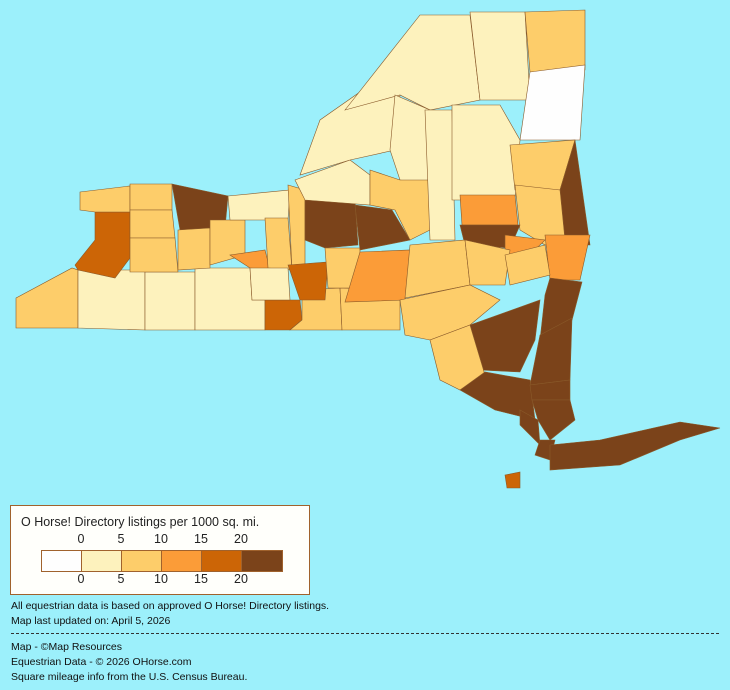 The image size is (730, 690). What do you see at coordinates (161, 579) in the screenshot?
I see `legend-bottom-label: 10` at bounding box center [161, 579].